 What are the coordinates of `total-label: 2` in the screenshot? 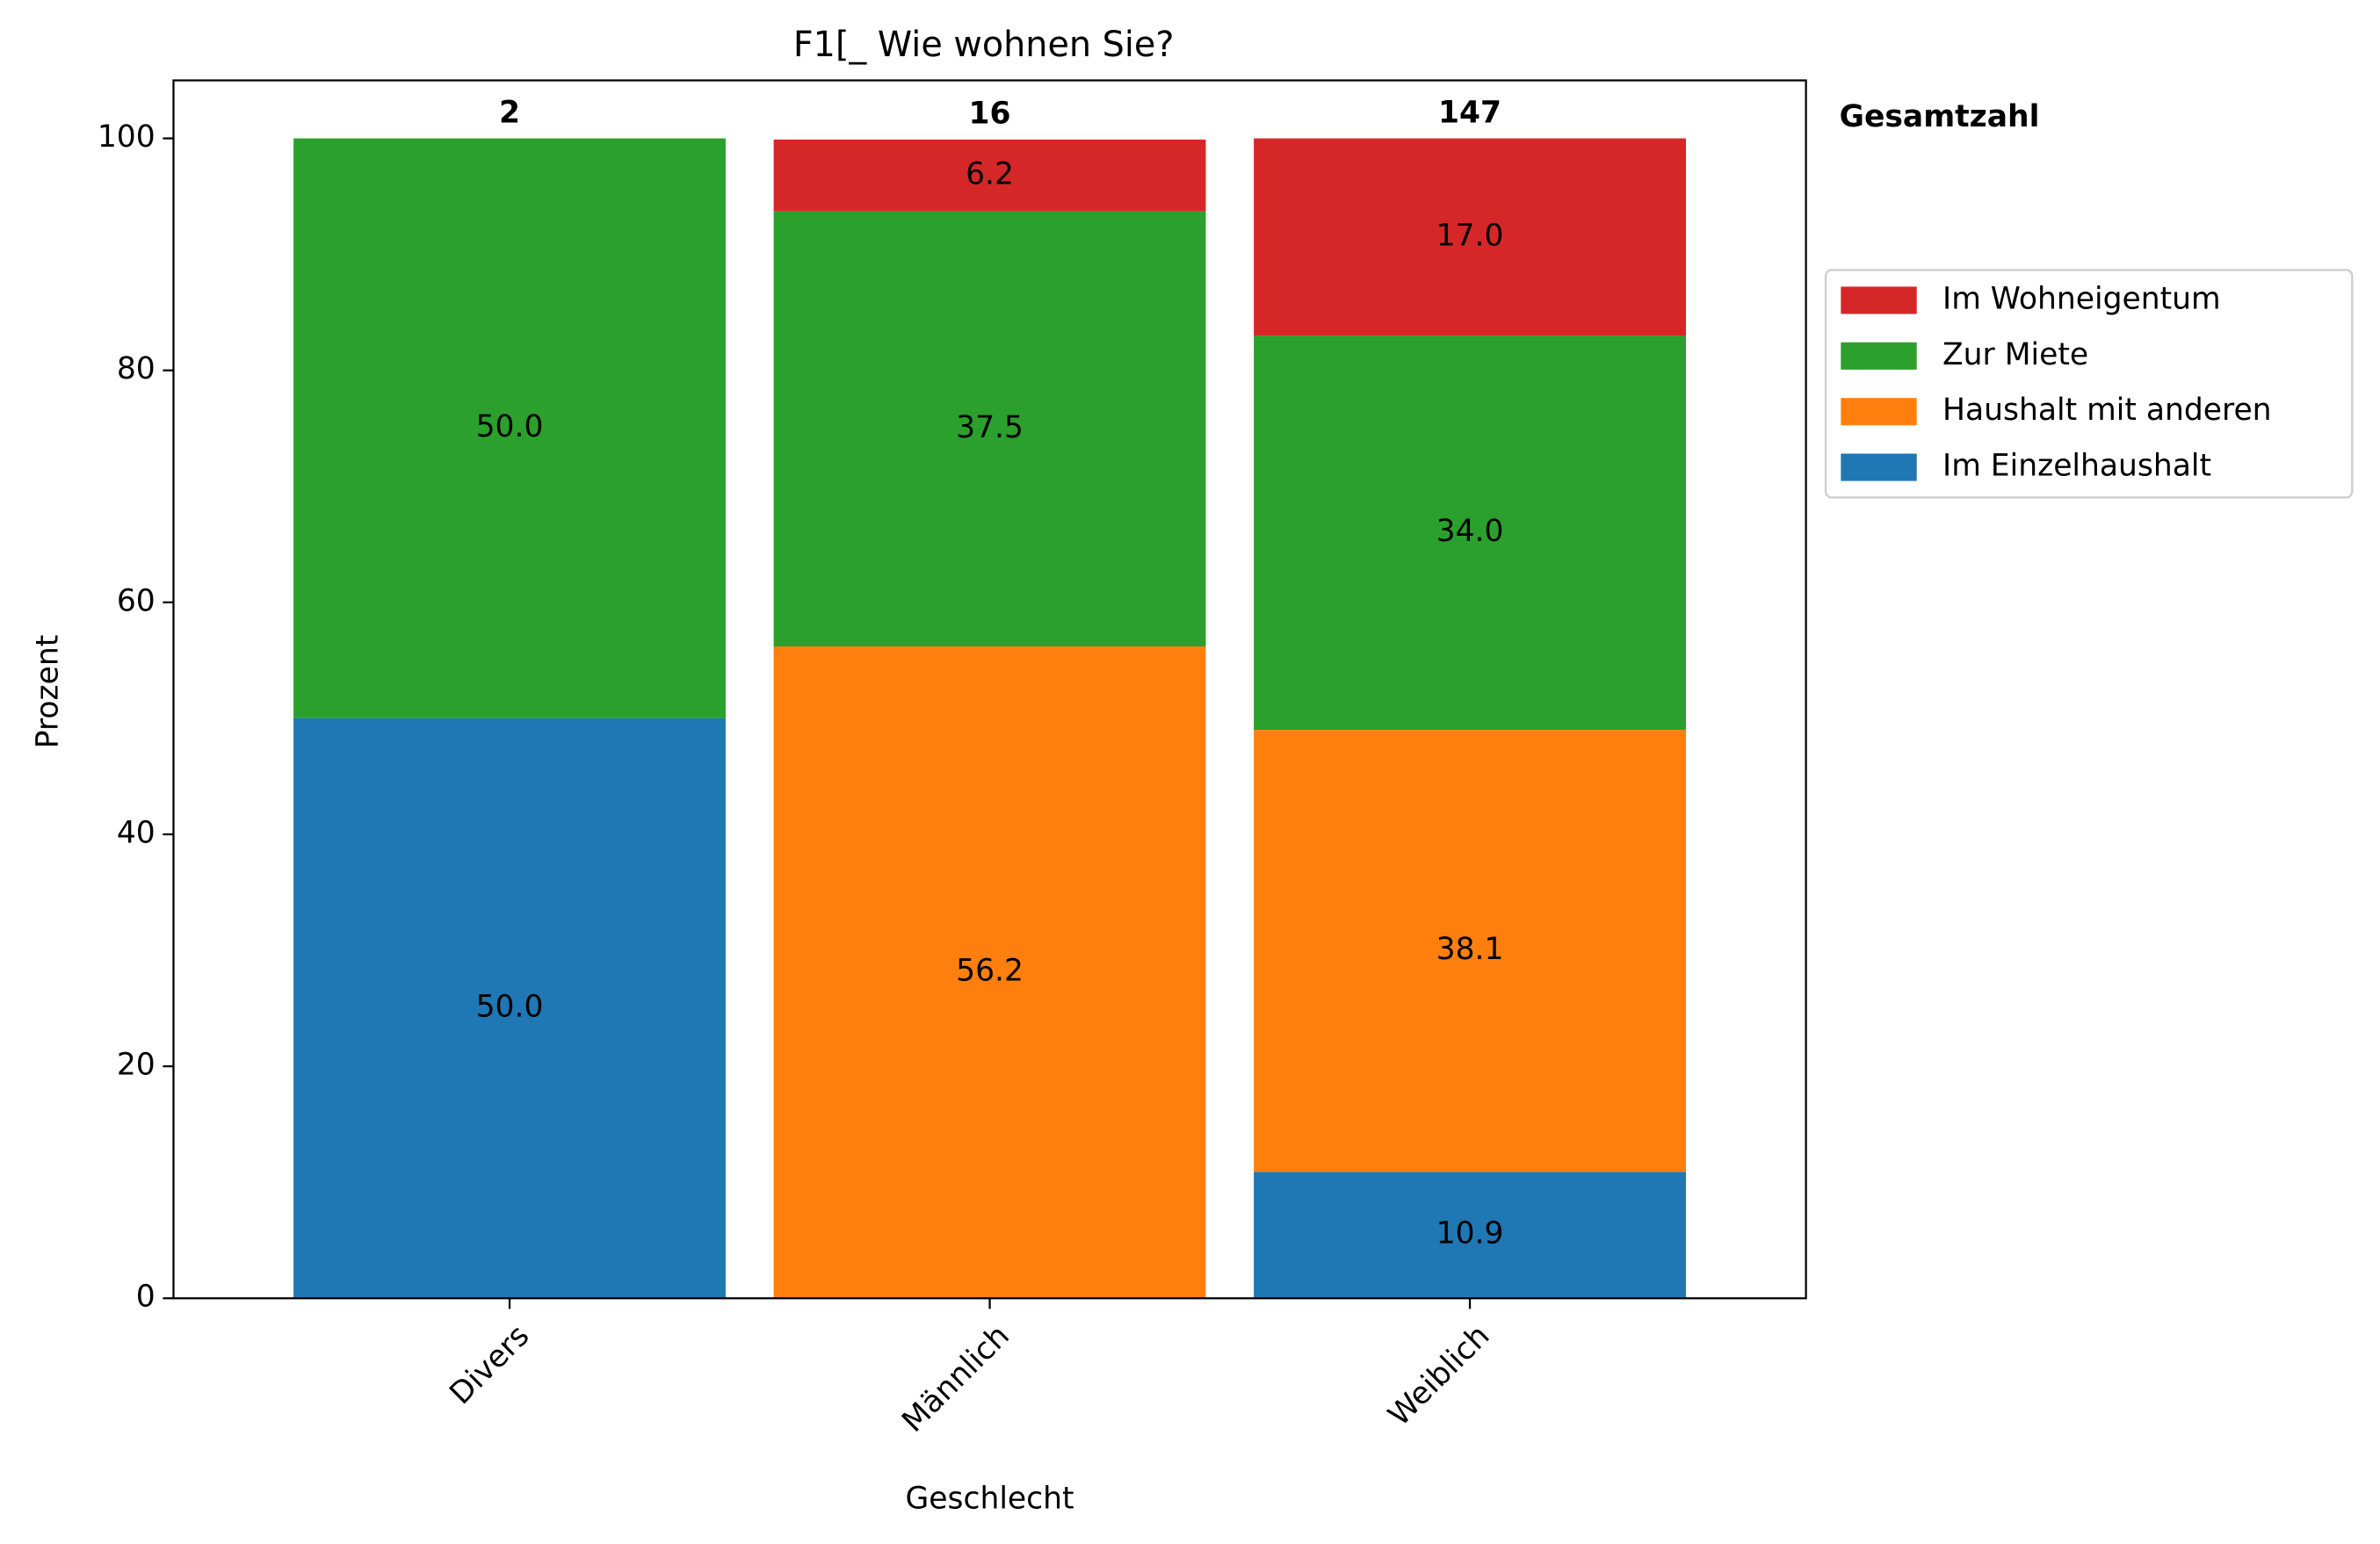 It's located at (509, 112).